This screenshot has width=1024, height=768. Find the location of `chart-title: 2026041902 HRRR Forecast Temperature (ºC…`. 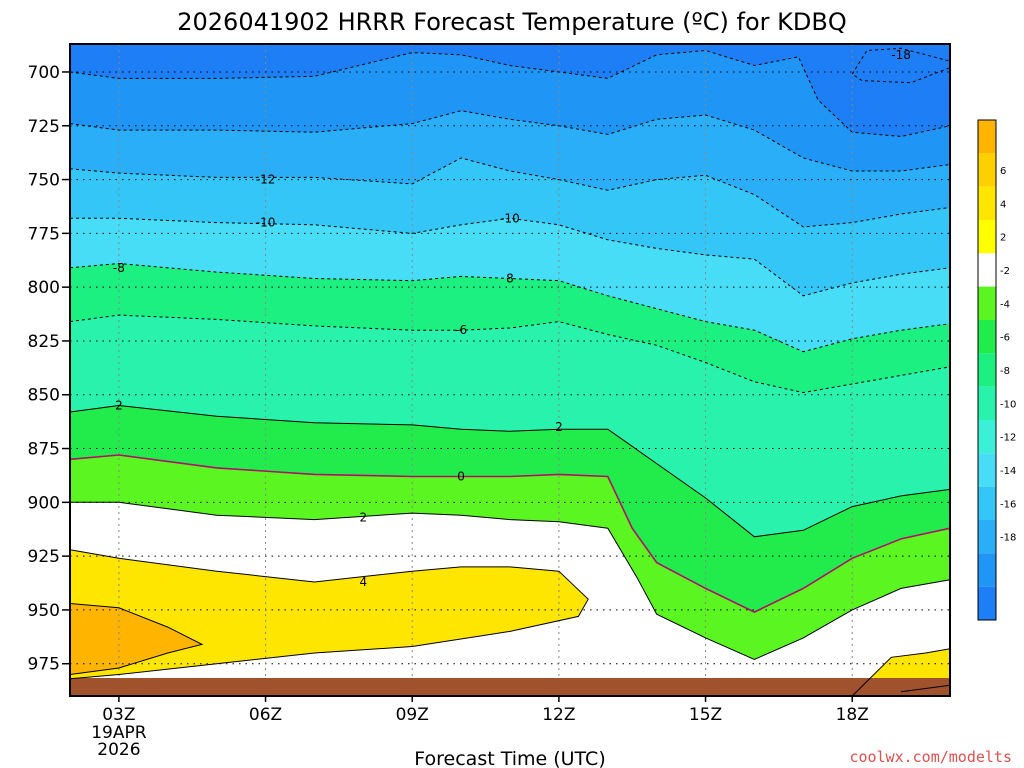

chart-title: 2026041902 HRRR Forecast Temperature (ºC… is located at coordinates (512, 22).